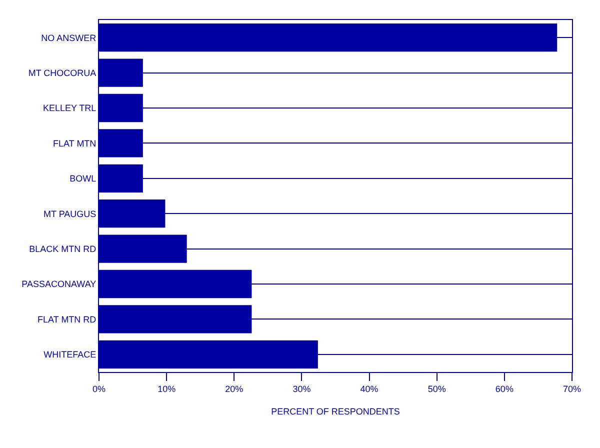 Image resolution: width=600 pixels, height=448 pixels. What do you see at coordinates (234, 389) in the screenshot?
I see `x-tick-label: 20%` at bounding box center [234, 389].